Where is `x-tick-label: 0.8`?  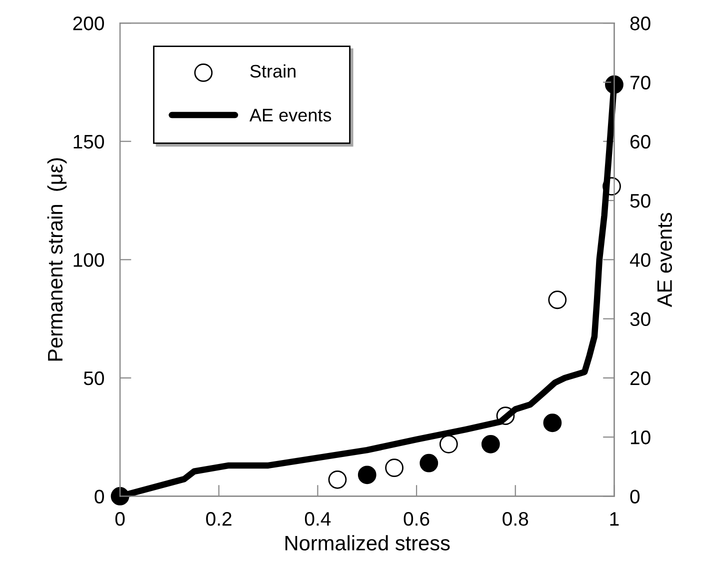
x-tick-label: 0.8 is located at coordinates (515, 519).